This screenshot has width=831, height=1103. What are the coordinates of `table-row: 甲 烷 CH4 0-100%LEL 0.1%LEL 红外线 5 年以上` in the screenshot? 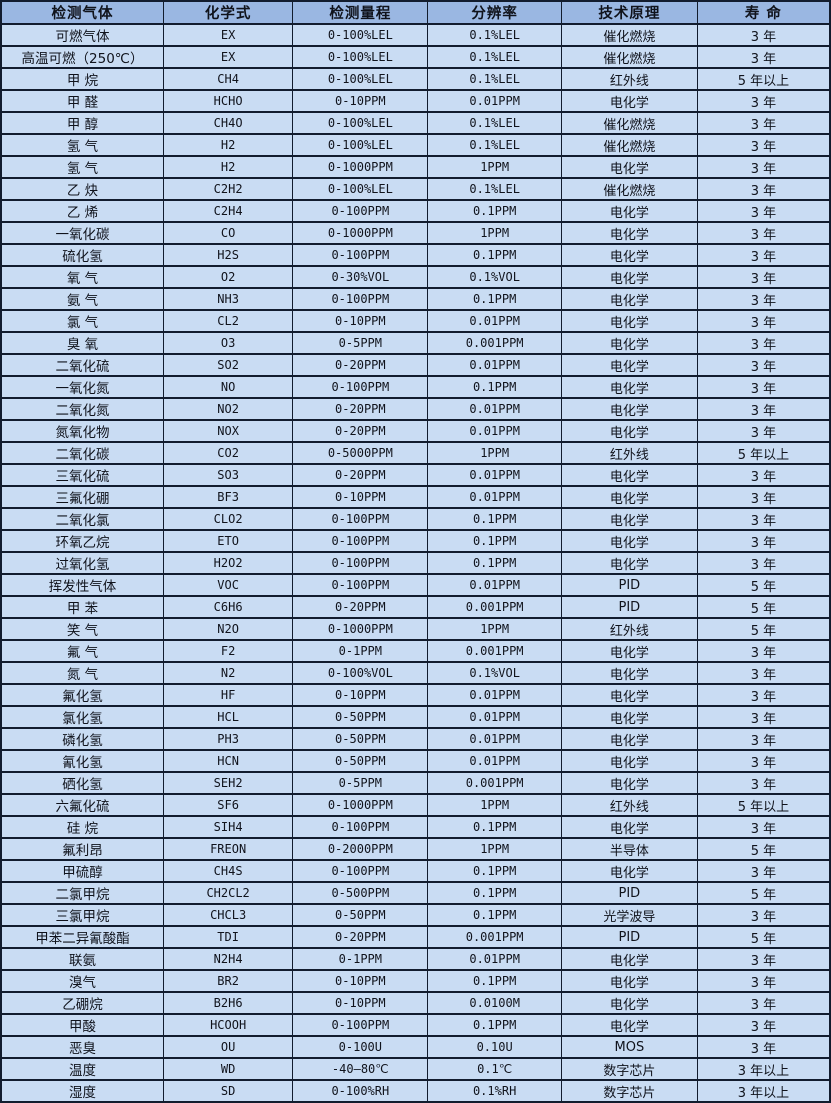 It's located at (415, 79).